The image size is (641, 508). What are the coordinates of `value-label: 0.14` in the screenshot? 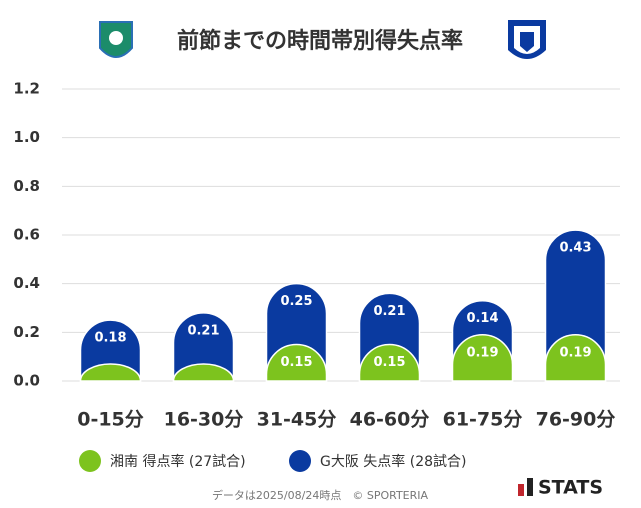 It's located at (482, 318).